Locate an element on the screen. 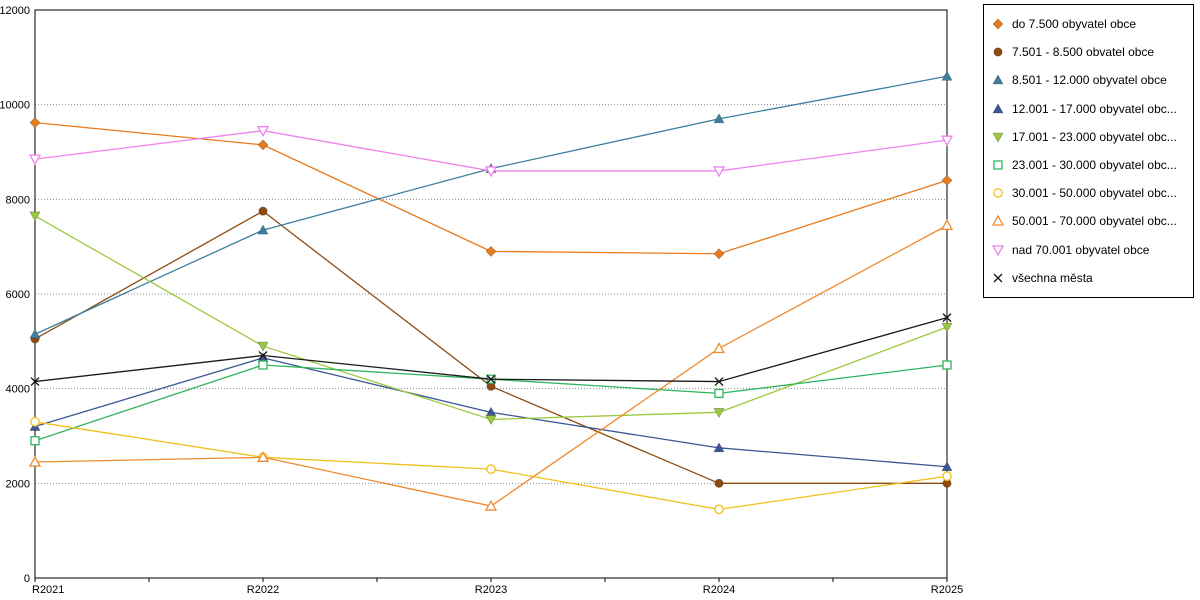  legend-label: 8.501 - 12.000 obyvatel obce is located at coordinates (1089, 80).